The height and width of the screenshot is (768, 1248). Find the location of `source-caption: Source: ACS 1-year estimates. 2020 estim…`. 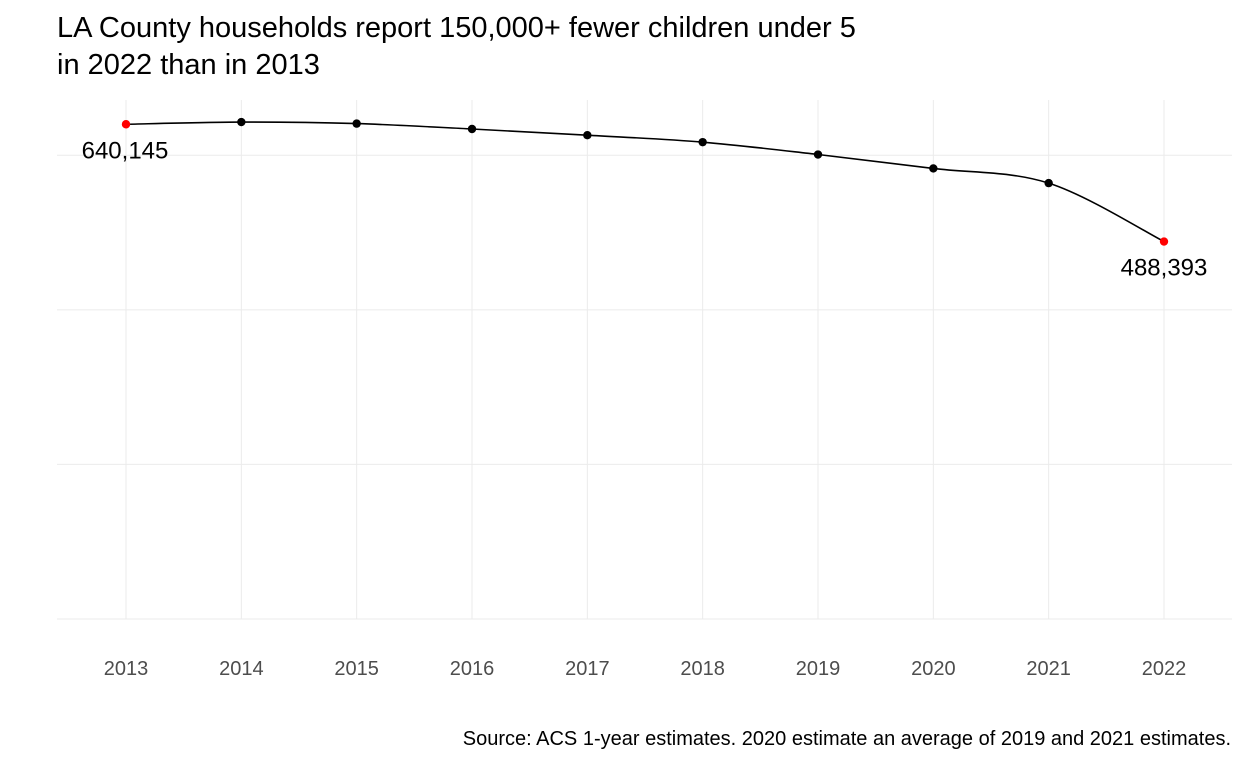

source-caption: Source: ACS 1-year estimates. 2020 estim… is located at coordinates (846, 739).